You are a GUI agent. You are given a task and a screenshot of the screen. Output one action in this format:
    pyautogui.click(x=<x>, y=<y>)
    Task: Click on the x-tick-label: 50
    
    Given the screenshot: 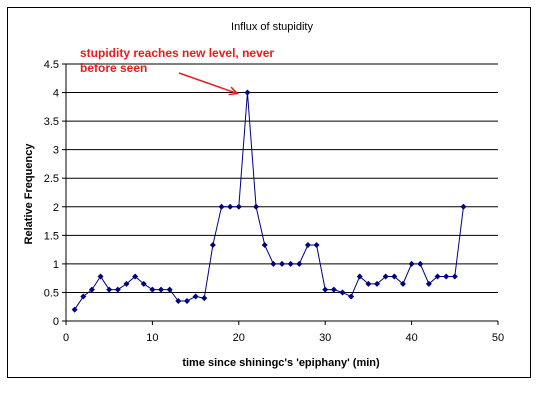 What is the action you would take?
    pyautogui.click(x=498, y=338)
    